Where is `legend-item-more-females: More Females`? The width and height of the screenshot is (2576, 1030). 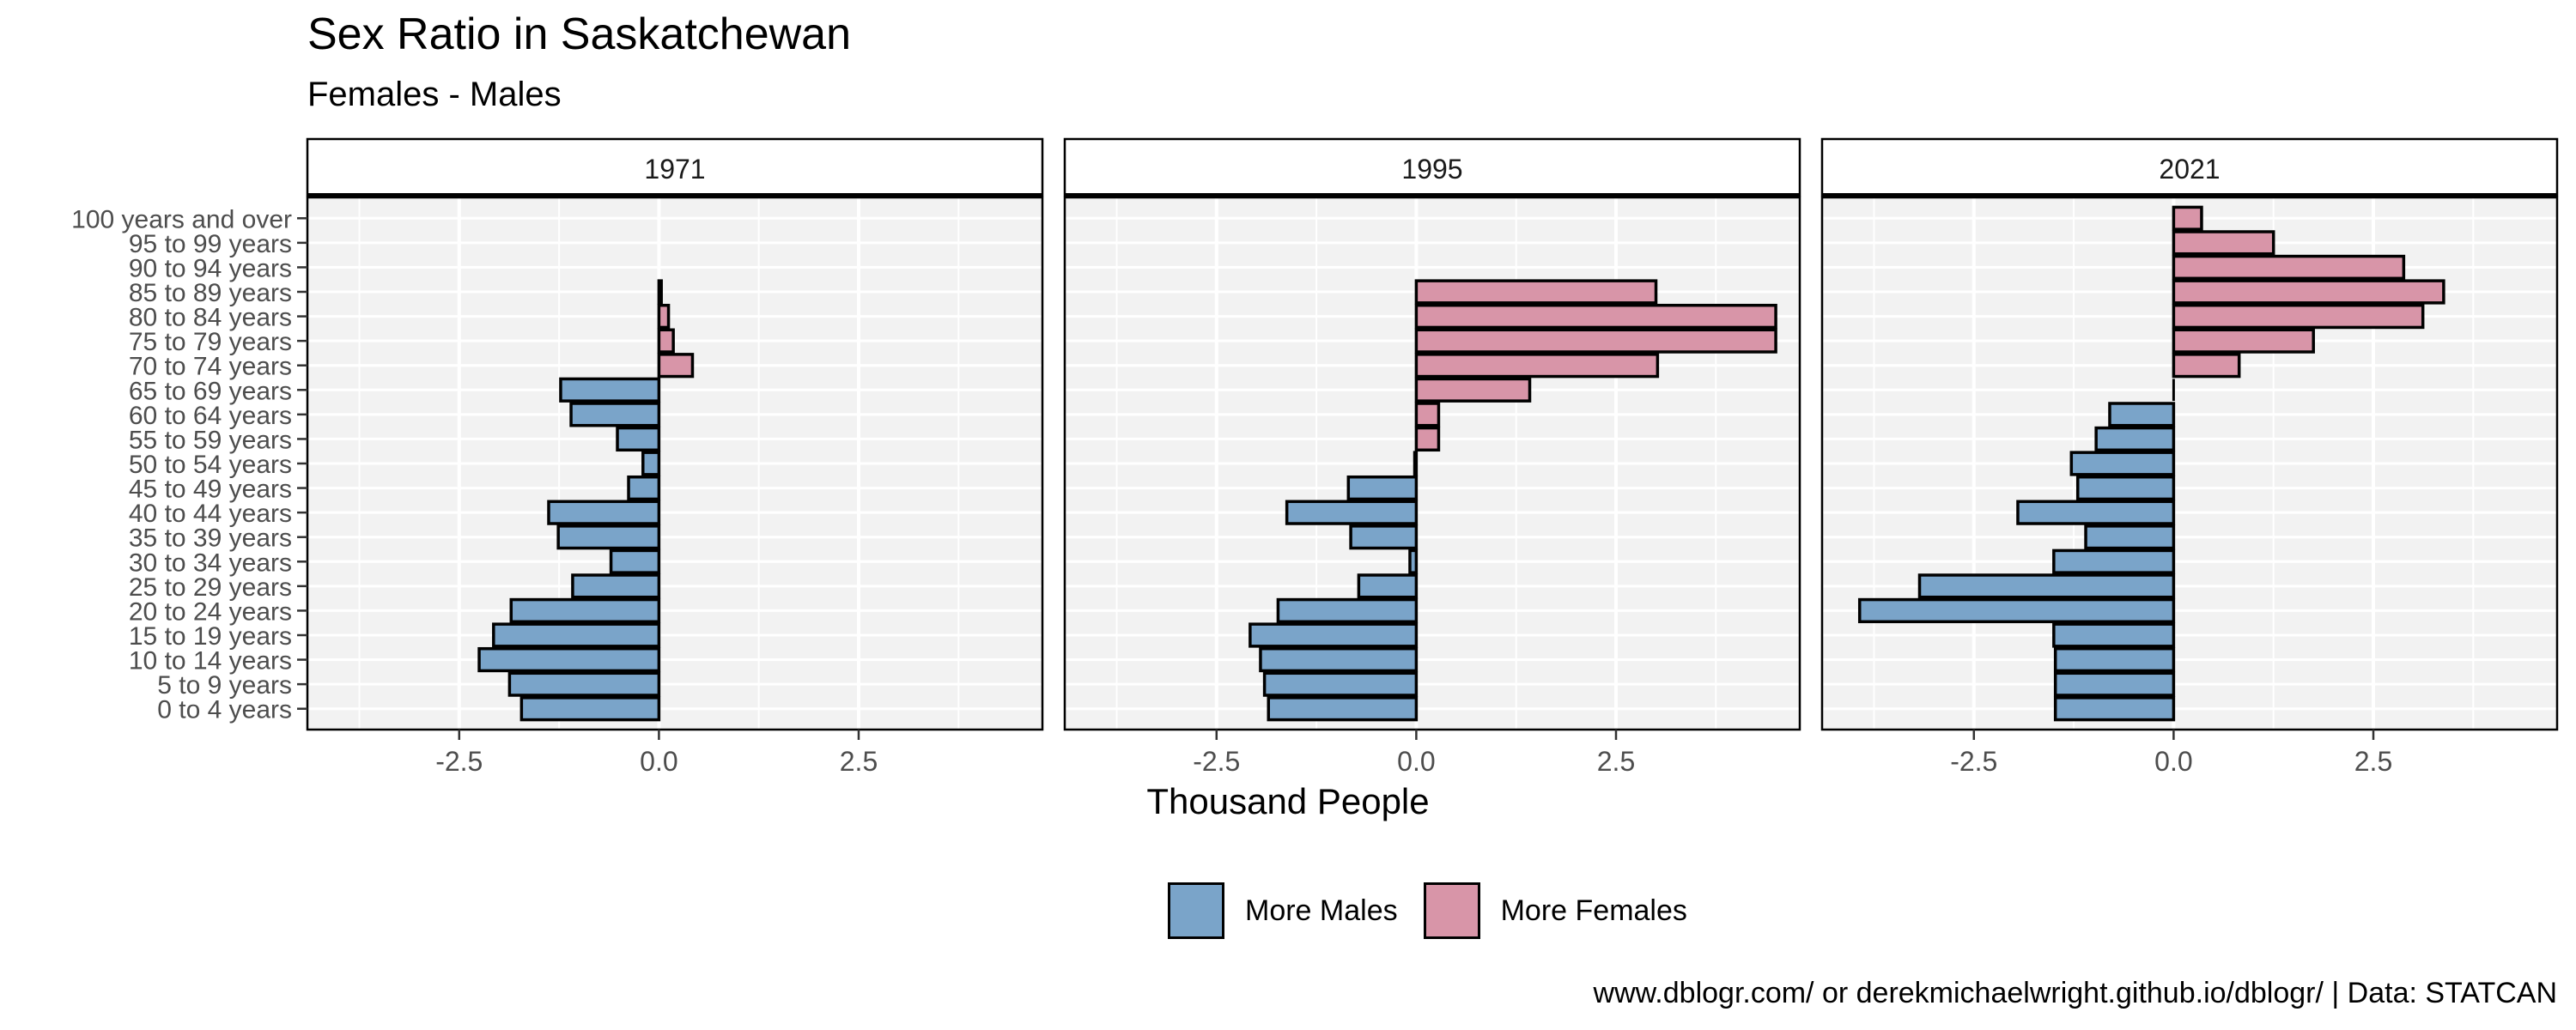
legend-item-more-females: More Females is located at coordinates (1555, 910).